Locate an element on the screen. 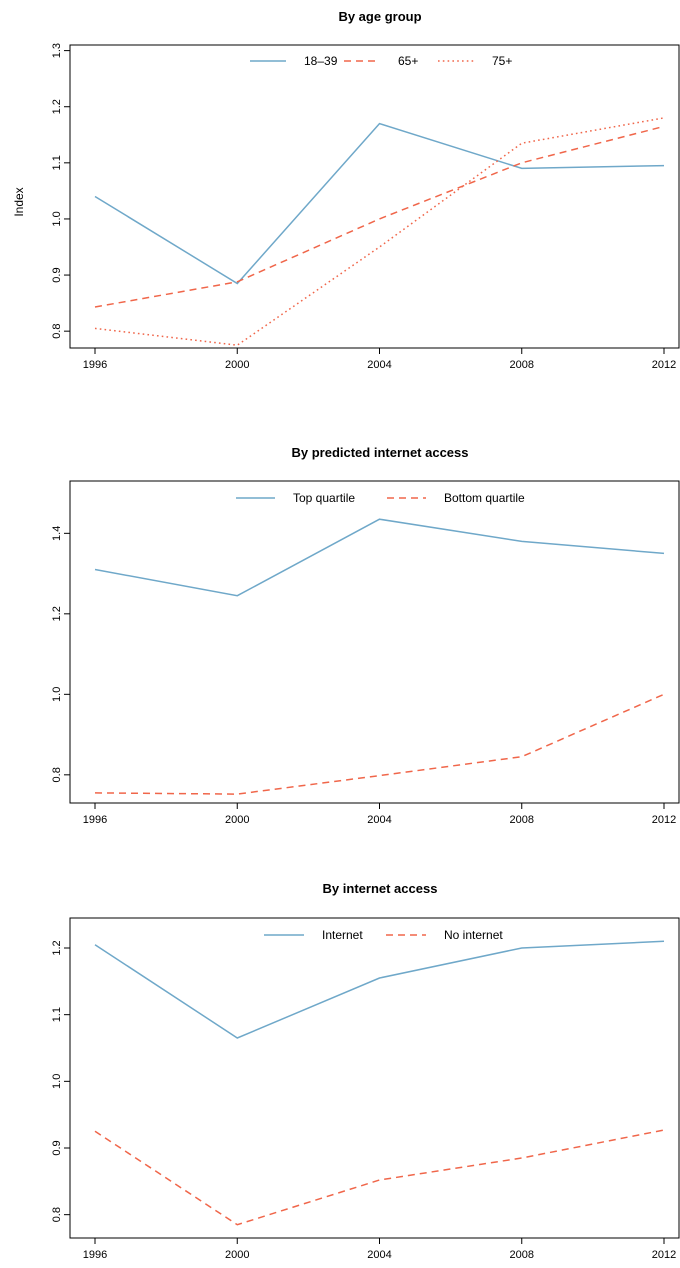 The height and width of the screenshot is (1268, 680). y-tick-label: 1.3 is located at coordinates (57, 50).